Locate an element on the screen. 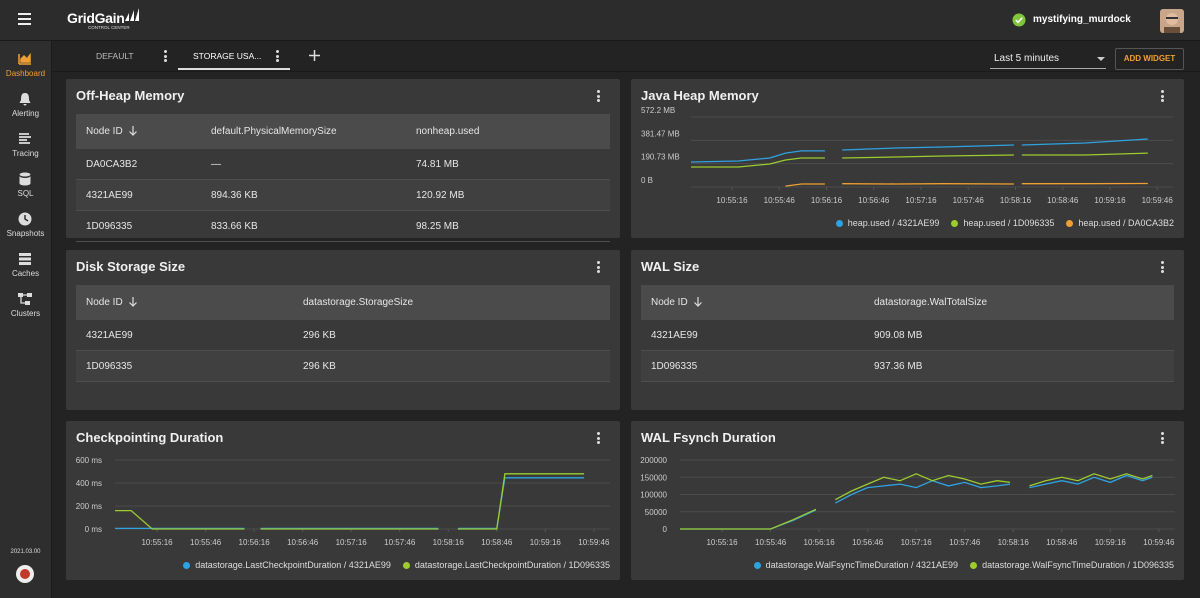 The width and height of the screenshot is (1200, 598). sidebar-label: Caches is located at coordinates (25, 273).